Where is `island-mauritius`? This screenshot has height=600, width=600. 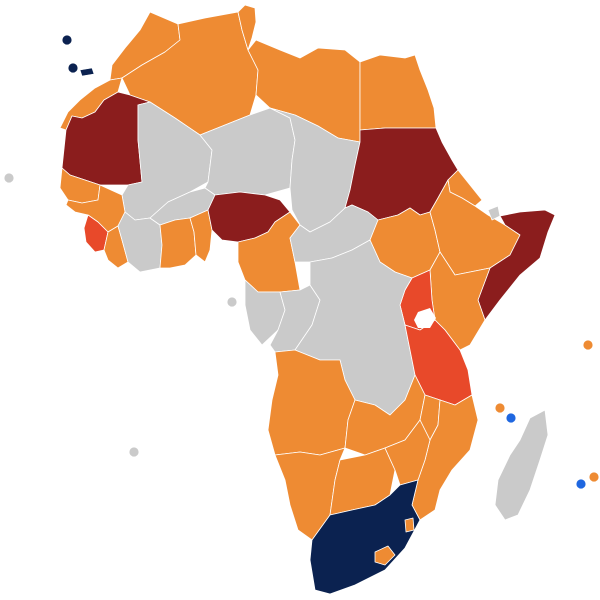
island-mauritius is located at coordinates (594, 477).